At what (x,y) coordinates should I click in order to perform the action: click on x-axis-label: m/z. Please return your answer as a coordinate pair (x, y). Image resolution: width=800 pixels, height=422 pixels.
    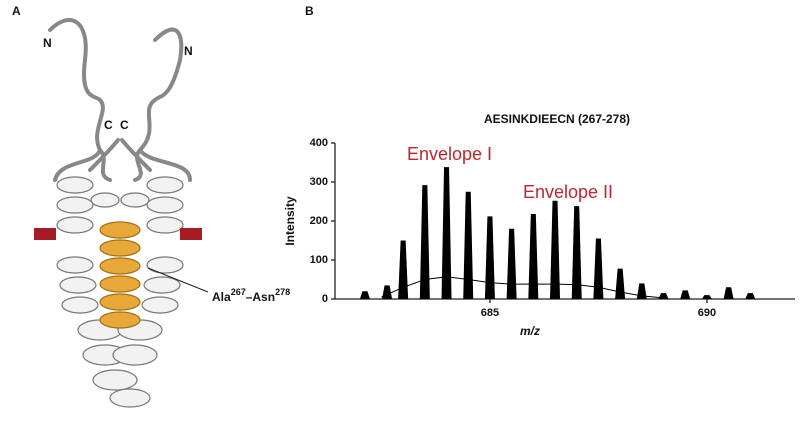
    Looking at the image, I should click on (530, 331).